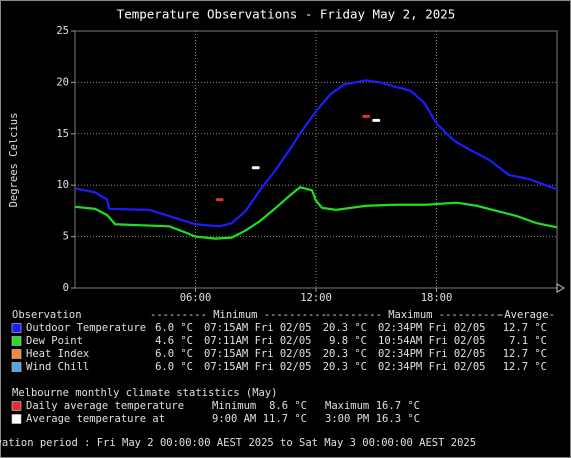 The image size is (571, 458). I want to click on y-tick-label: 5, so click(66, 237).